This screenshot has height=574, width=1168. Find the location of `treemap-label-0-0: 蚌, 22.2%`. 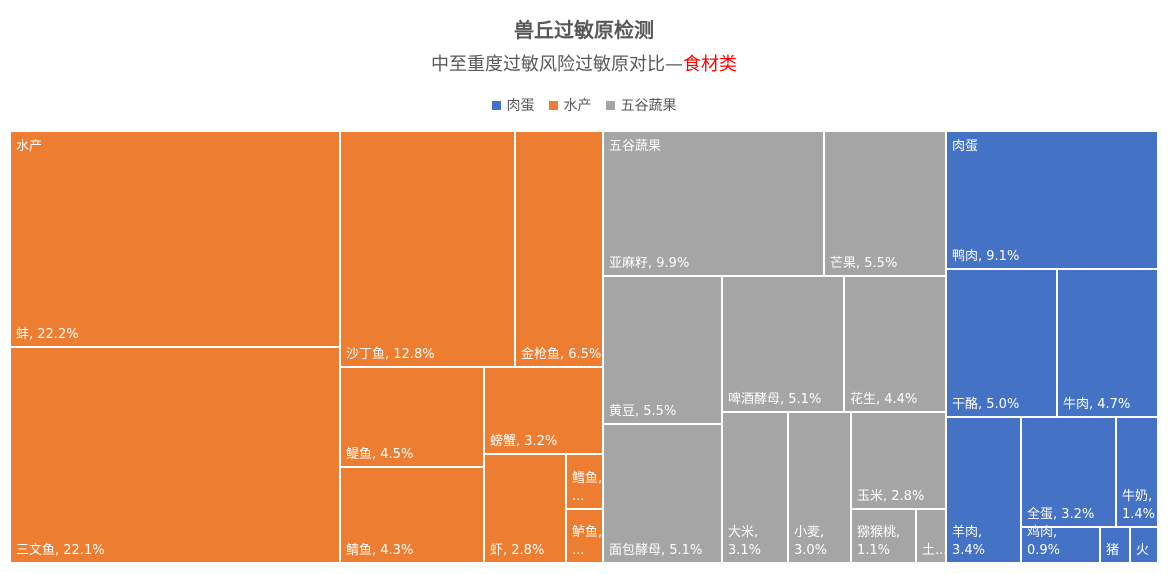

treemap-label-0-0: 蚌, 22.2% is located at coordinates (47, 334).